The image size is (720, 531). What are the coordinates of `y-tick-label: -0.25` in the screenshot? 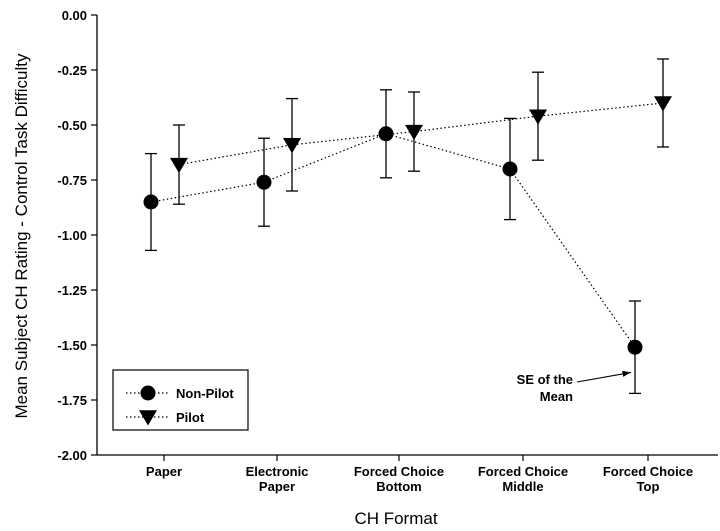 It's located at (72, 70).